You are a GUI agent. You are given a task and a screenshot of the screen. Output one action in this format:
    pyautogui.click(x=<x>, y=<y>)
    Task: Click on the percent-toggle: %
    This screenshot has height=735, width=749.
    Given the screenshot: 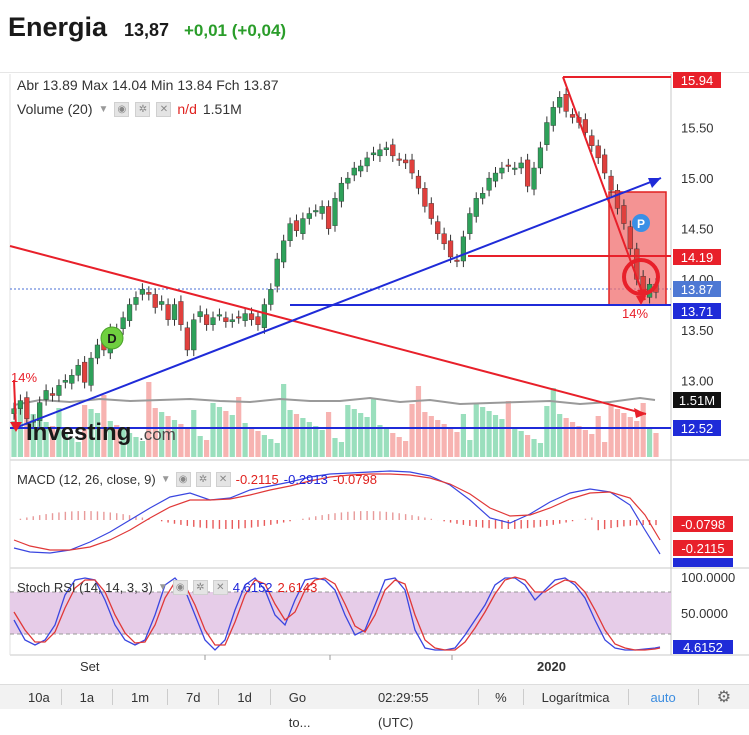 What is the action you would take?
    pyautogui.click(x=501, y=697)
    